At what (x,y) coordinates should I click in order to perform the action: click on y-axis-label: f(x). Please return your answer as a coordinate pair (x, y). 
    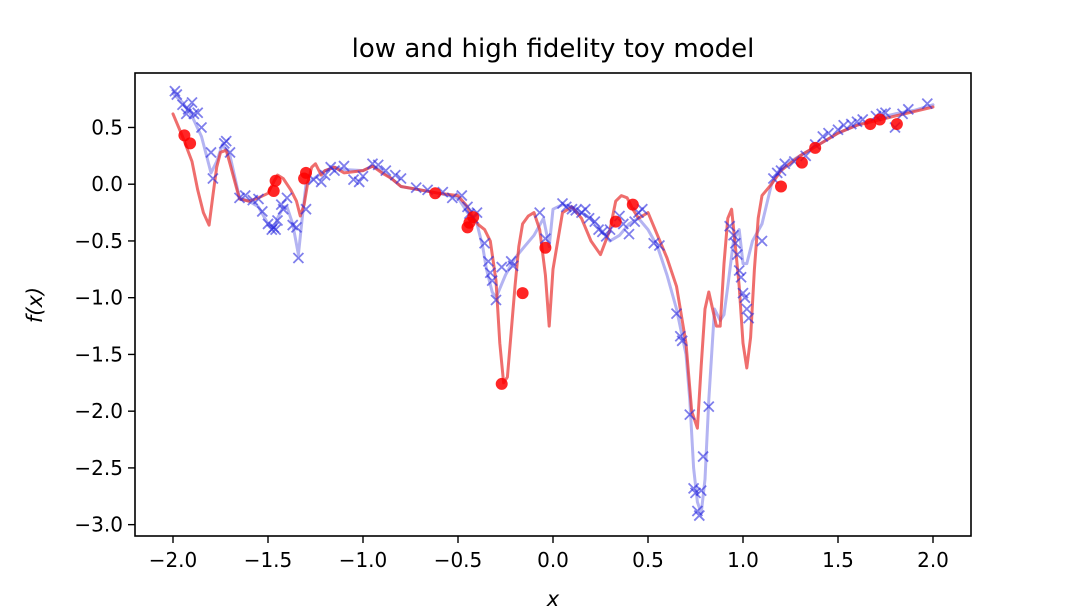
    Looking at the image, I should click on (35, 305).